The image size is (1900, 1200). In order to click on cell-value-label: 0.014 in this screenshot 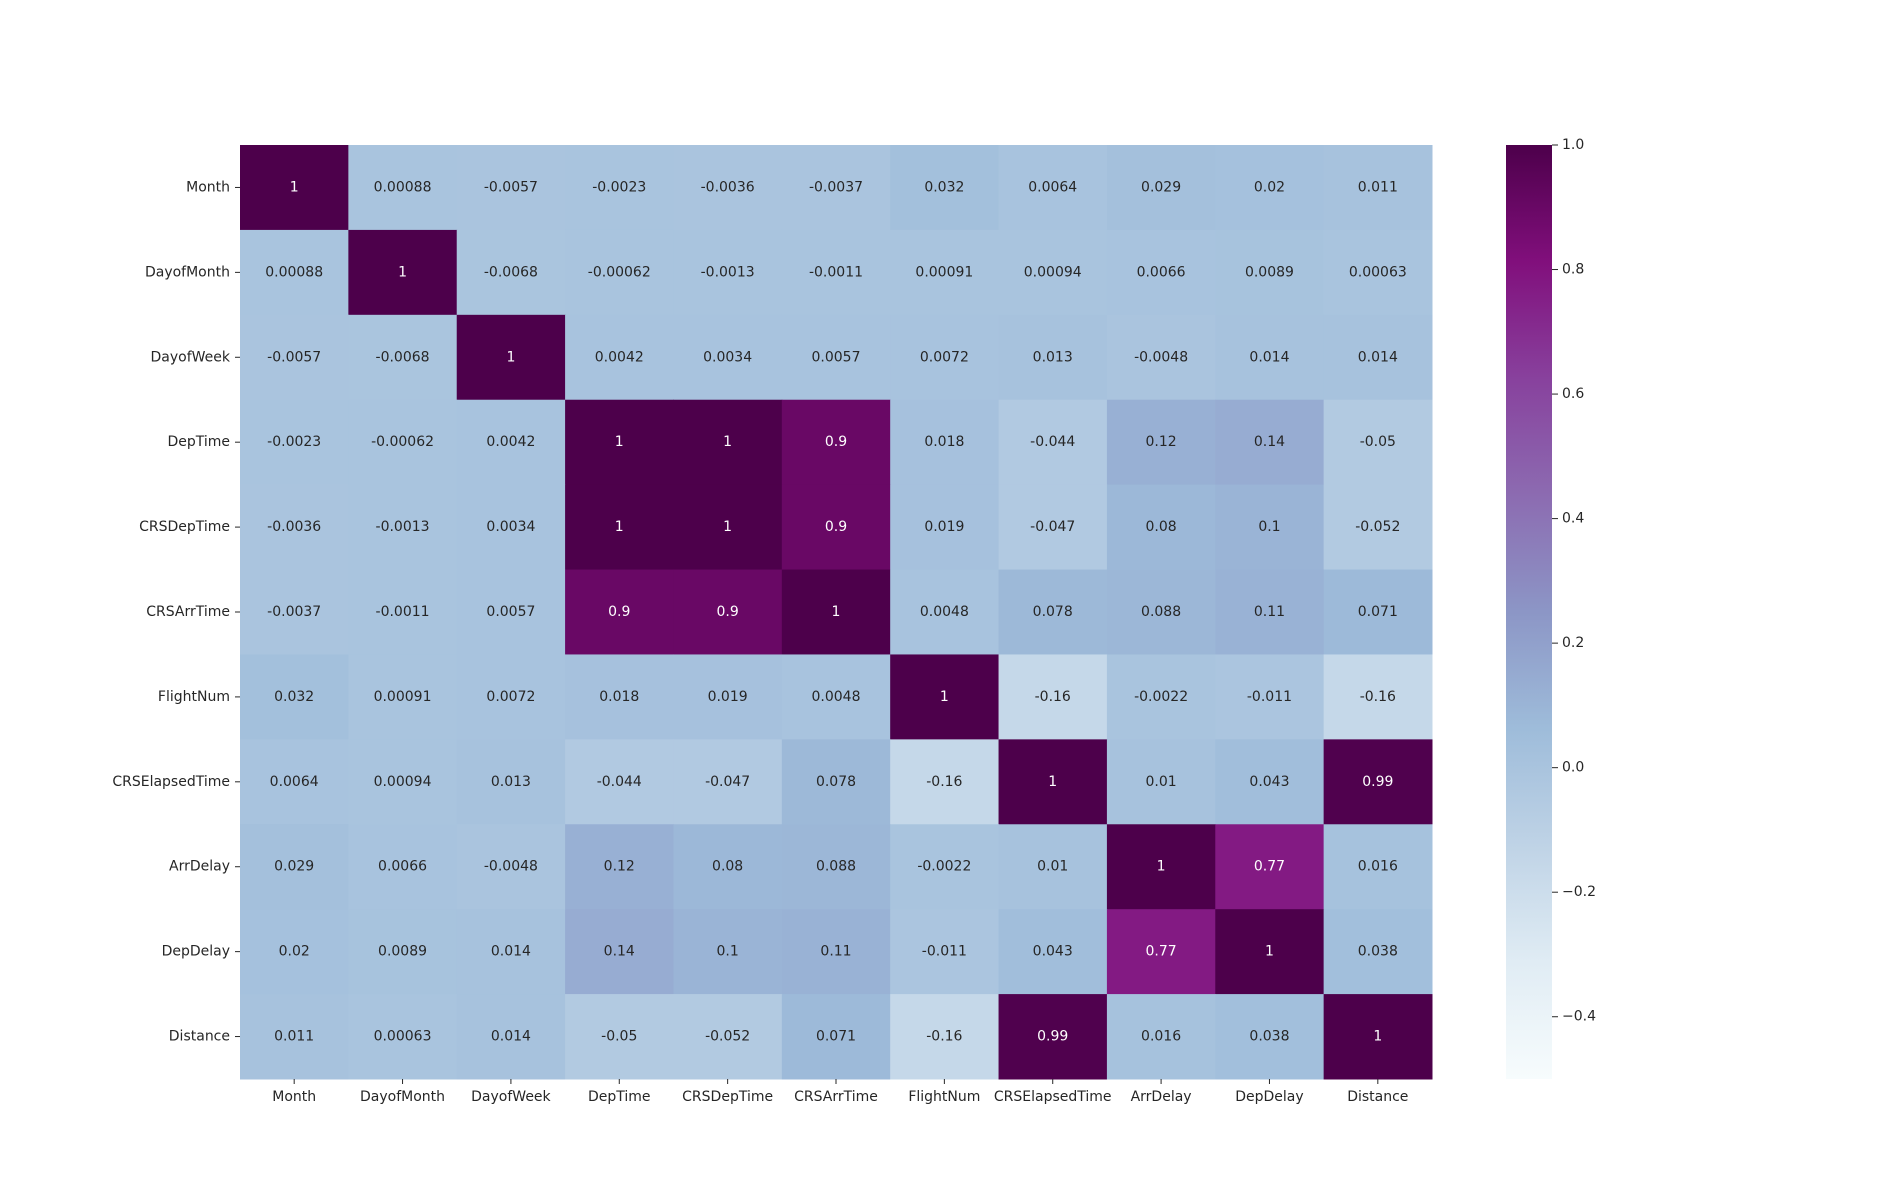, I will do `click(1269, 357)`.